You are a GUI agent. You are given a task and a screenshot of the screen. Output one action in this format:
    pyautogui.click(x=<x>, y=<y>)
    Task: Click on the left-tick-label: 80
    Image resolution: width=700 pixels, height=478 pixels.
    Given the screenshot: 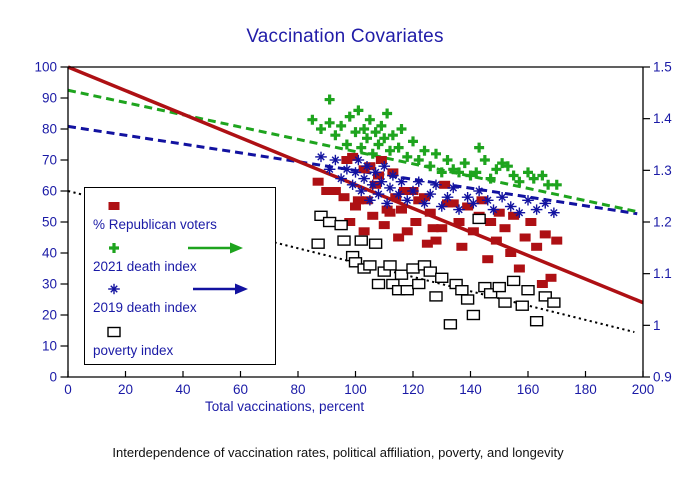 What is the action you would take?
    pyautogui.click(x=49, y=129)
    